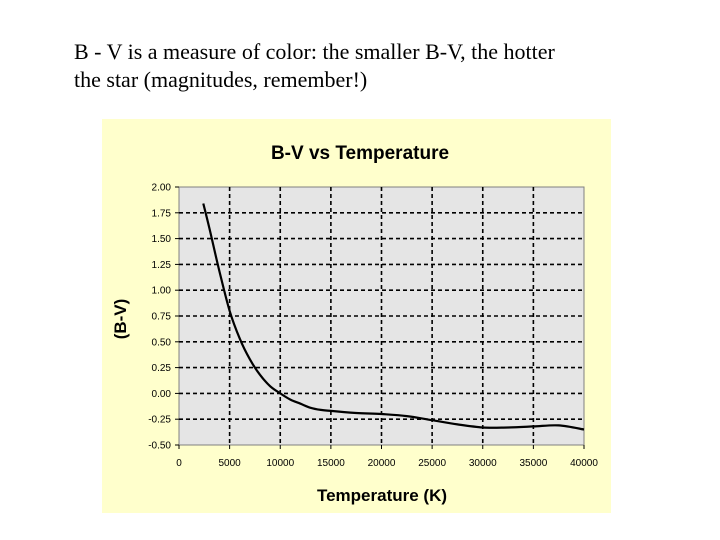  What do you see at coordinates (432, 463) in the screenshot?
I see `x-tick-label: 25000` at bounding box center [432, 463].